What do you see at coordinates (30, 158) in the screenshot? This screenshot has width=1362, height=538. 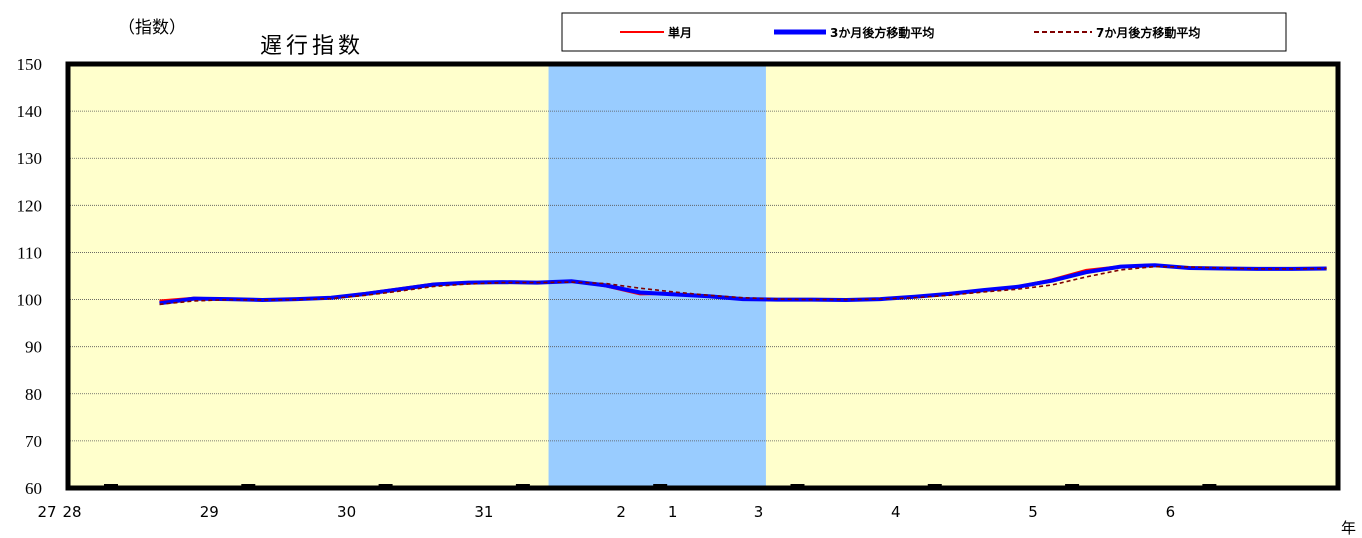 I see `y-tick-label: 130` at bounding box center [30, 158].